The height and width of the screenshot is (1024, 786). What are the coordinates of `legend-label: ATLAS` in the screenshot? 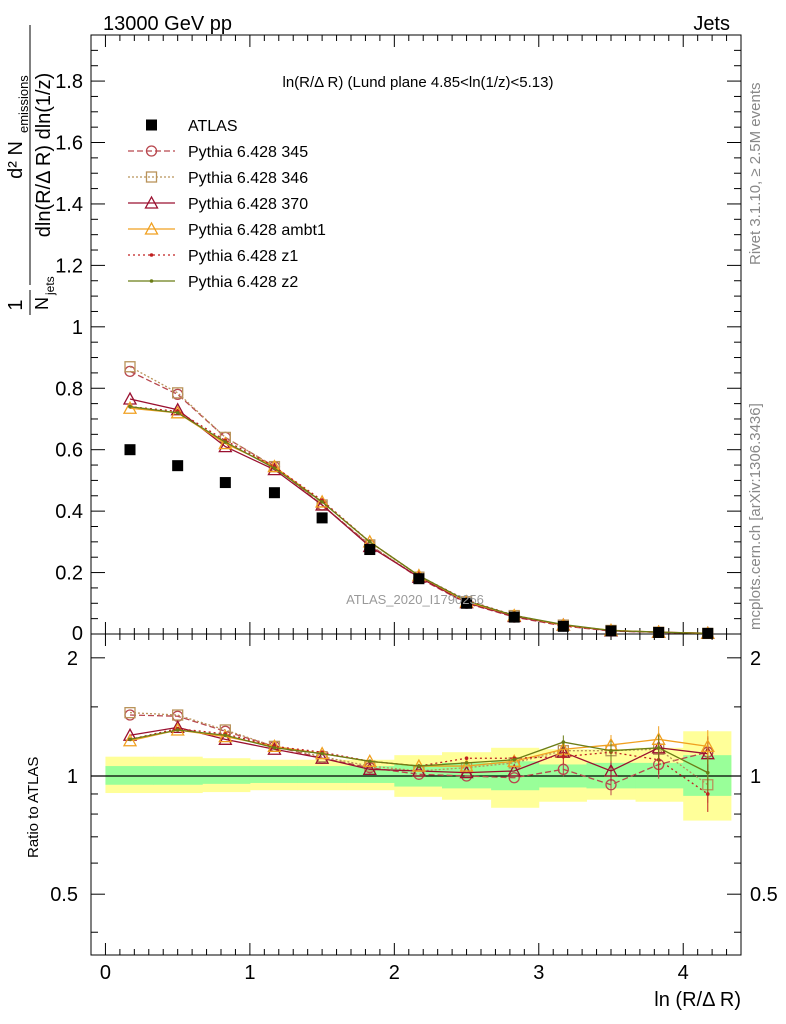 It's located at (213, 126).